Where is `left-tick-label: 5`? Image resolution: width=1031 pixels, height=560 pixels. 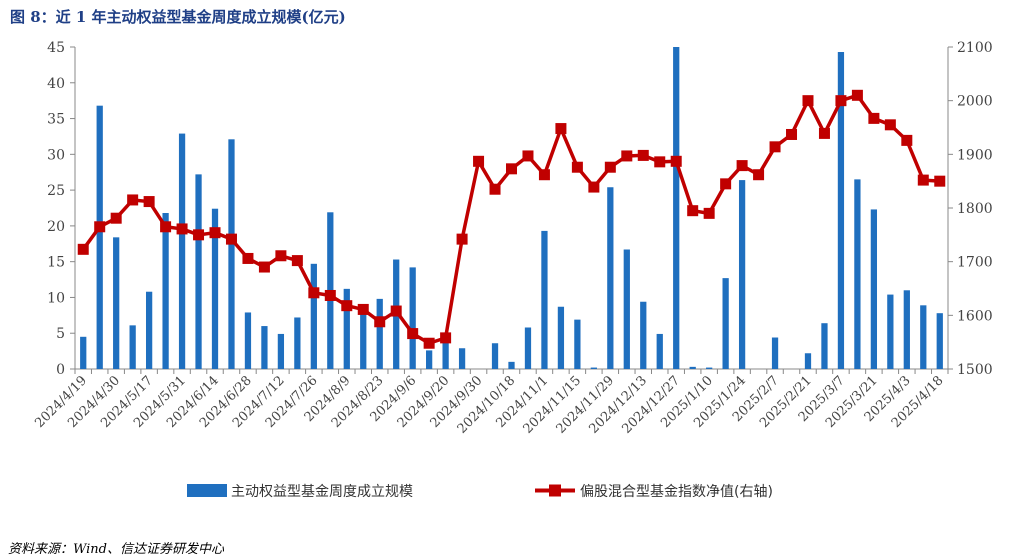 left-tick-label: 5 is located at coordinates (60, 334).